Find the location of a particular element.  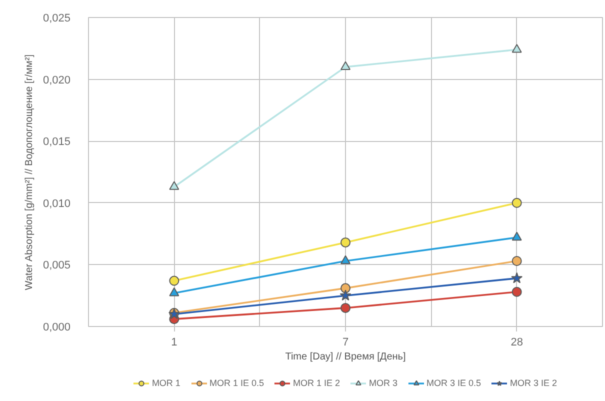

y-tick-label: 0,025 is located at coordinates (56, 18).